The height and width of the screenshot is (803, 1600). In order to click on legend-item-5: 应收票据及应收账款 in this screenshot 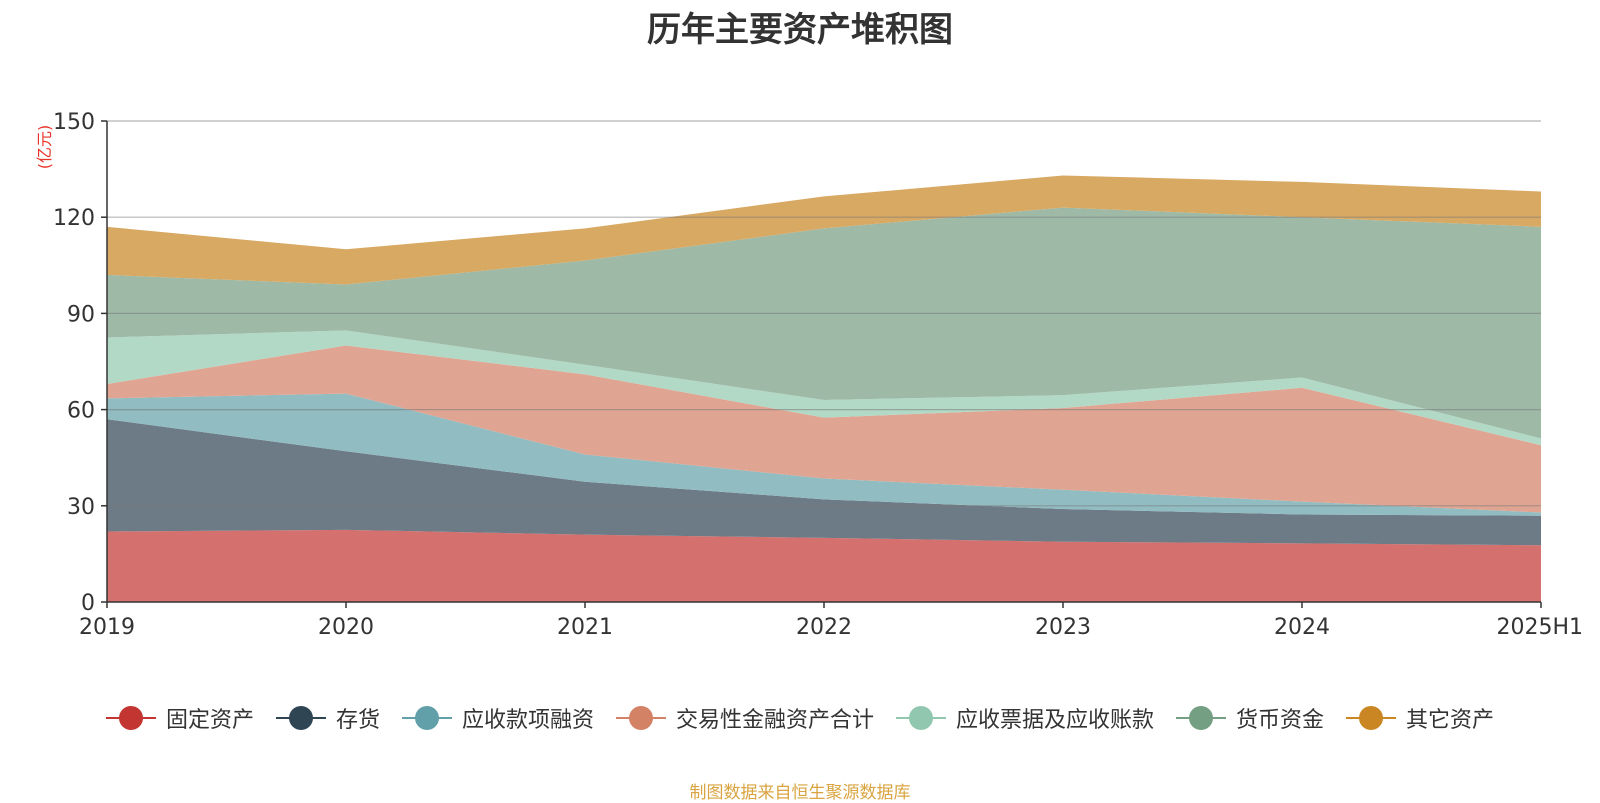, I will do `click(1025, 718)`.